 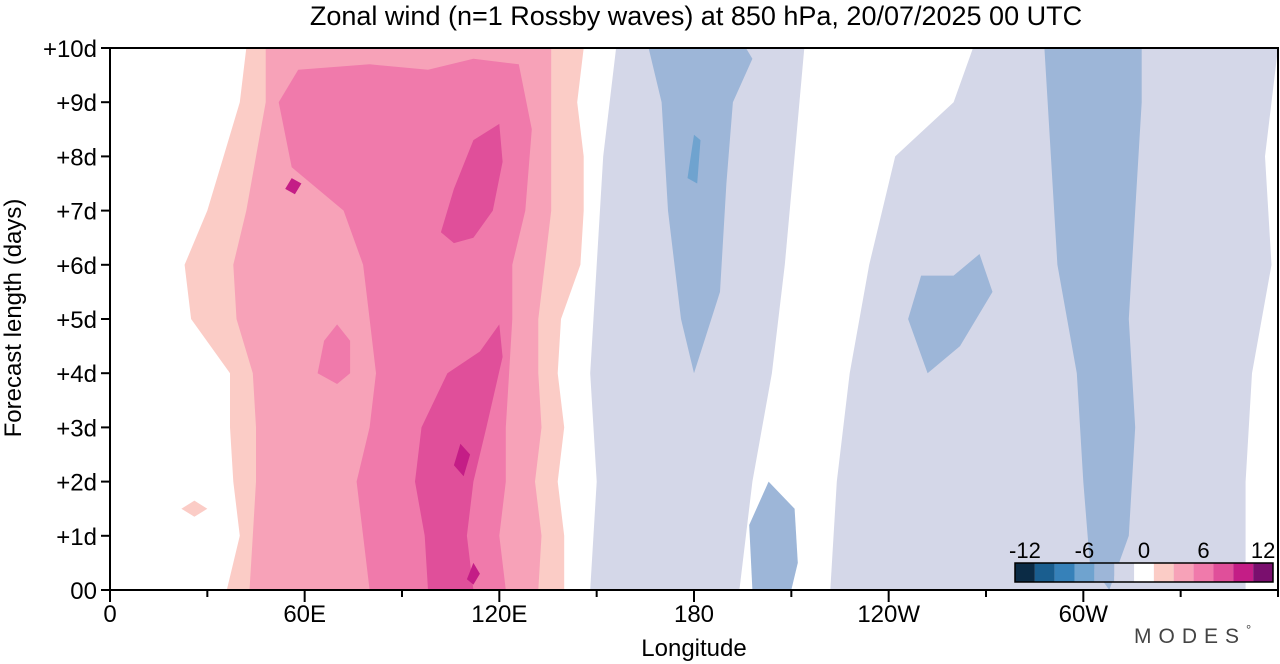 What do you see at coordinates (76, 483) in the screenshot?
I see `y-tick-label: +2d` at bounding box center [76, 483].